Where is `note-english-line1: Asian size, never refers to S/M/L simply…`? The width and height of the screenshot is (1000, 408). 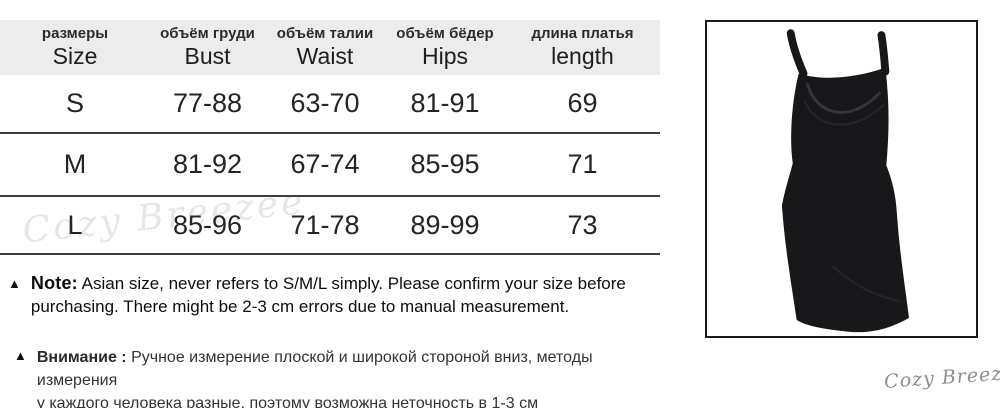
note-english-line1: Asian size, never refers to S/M/L simply… is located at coordinates (353, 283).